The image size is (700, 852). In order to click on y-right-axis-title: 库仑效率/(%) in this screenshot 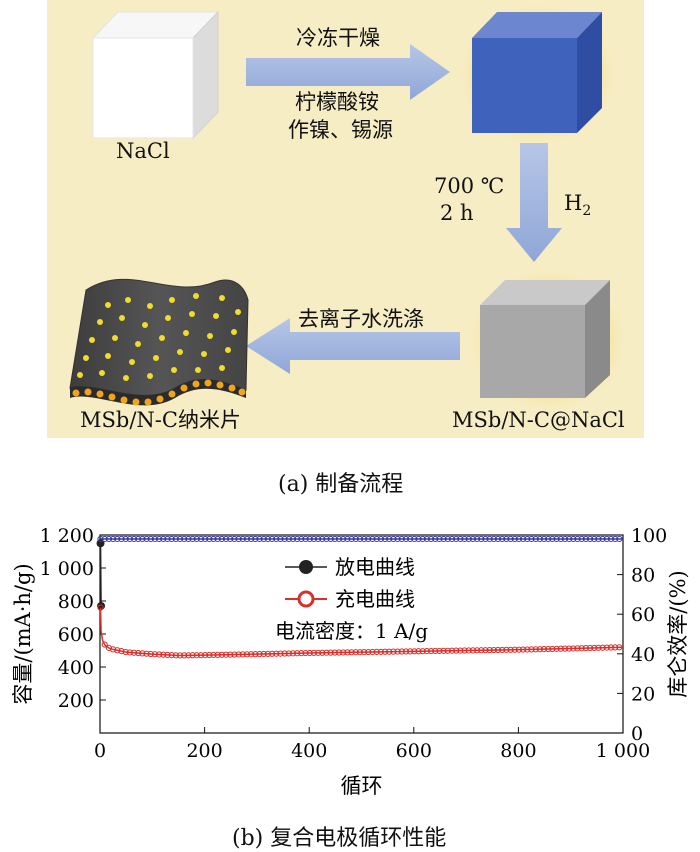, I will do `click(678, 633)`.